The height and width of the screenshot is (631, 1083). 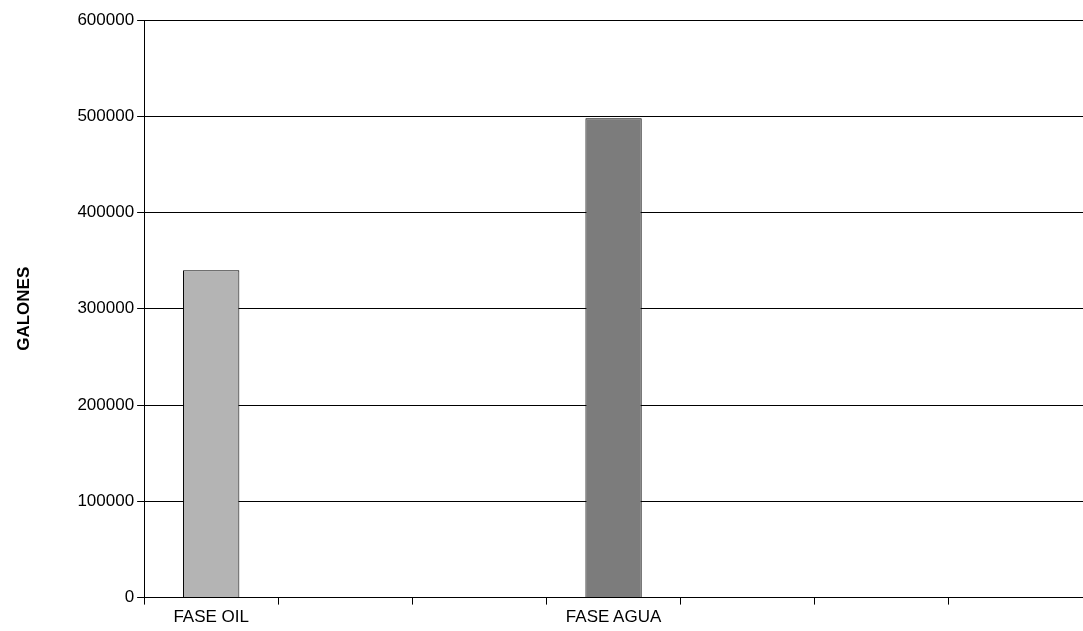 What do you see at coordinates (106, 19) in the screenshot?
I see `y-tick-label: 600000` at bounding box center [106, 19].